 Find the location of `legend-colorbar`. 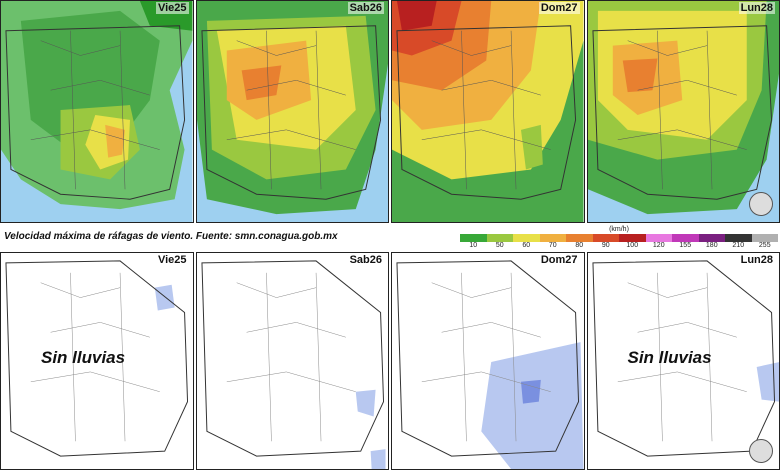

legend-colorbar is located at coordinates (619, 238).